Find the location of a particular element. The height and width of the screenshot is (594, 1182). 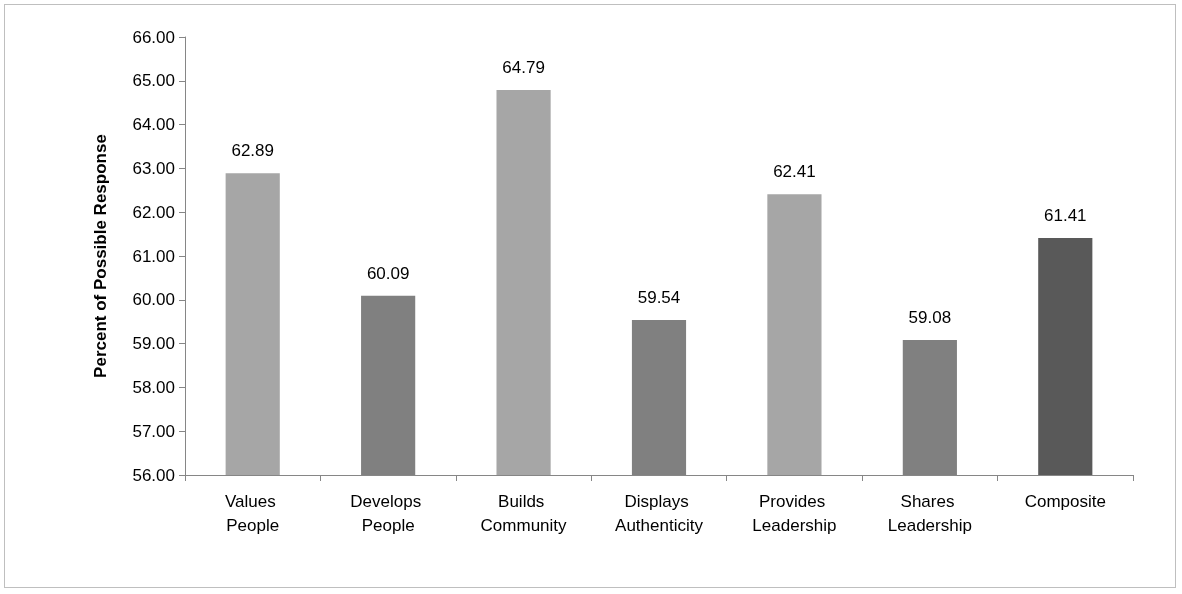

y-tick-label: 59.00 is located at coordinates (153, 344).